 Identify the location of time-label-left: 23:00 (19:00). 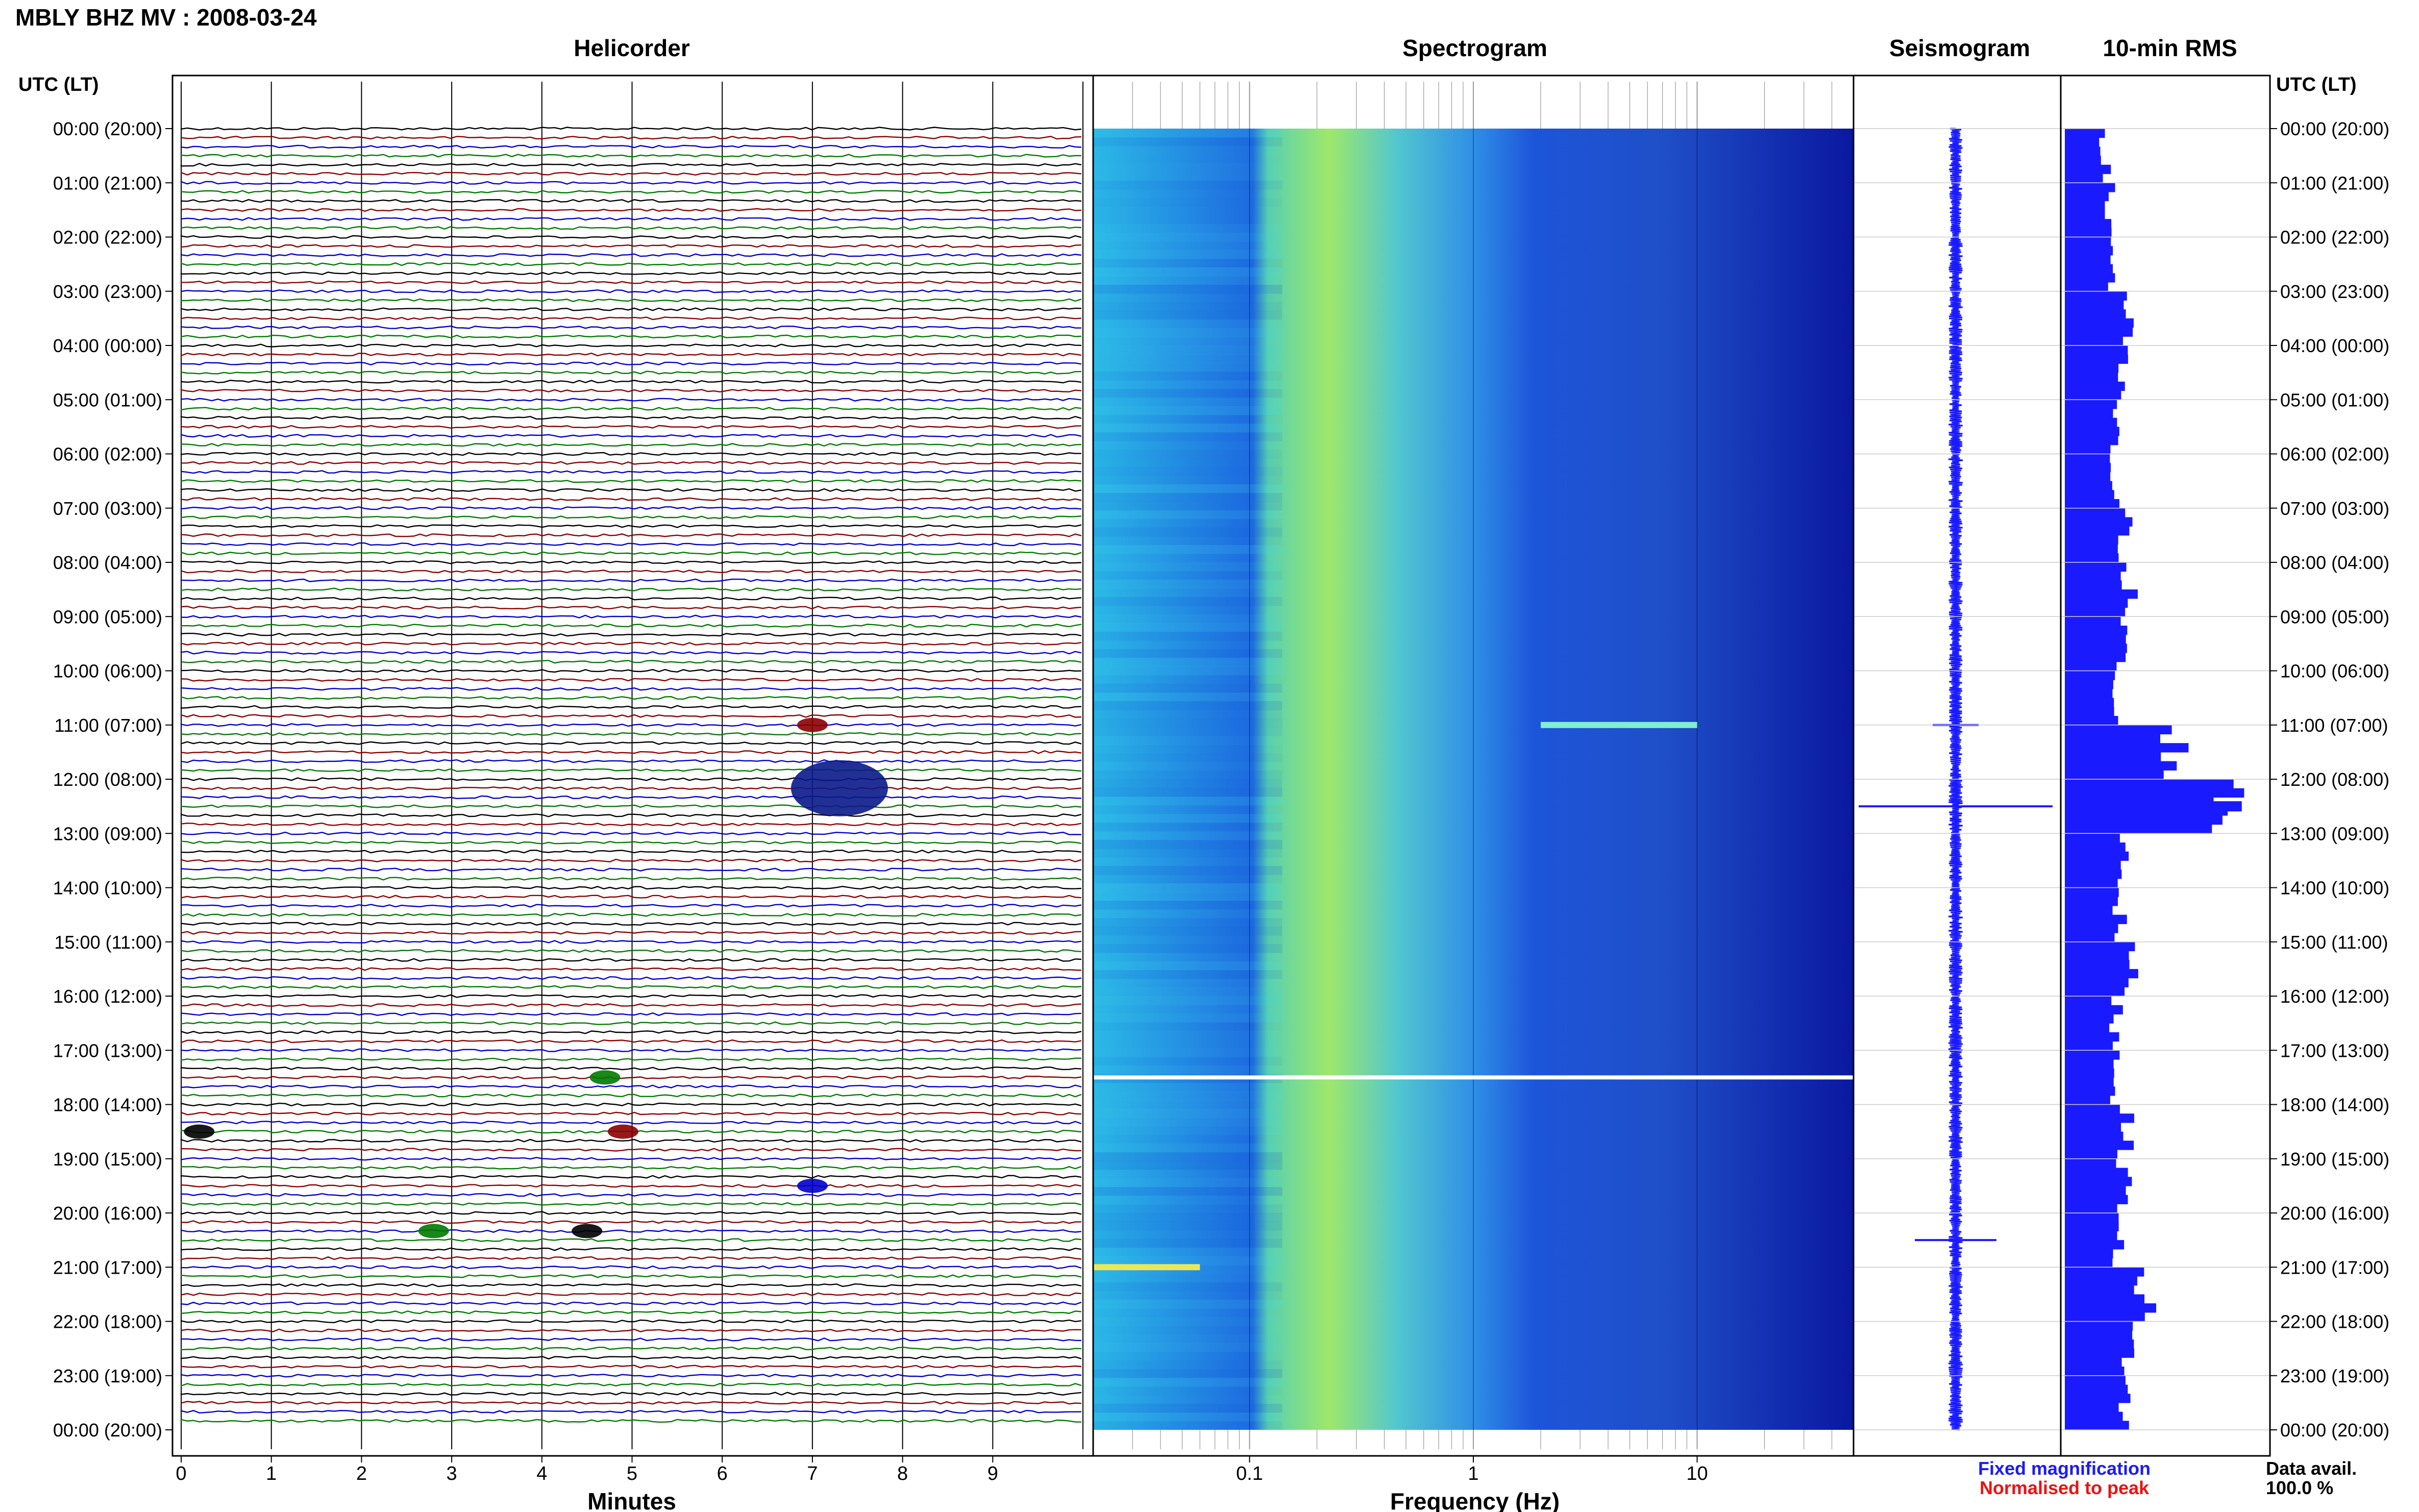
(107, 1376).